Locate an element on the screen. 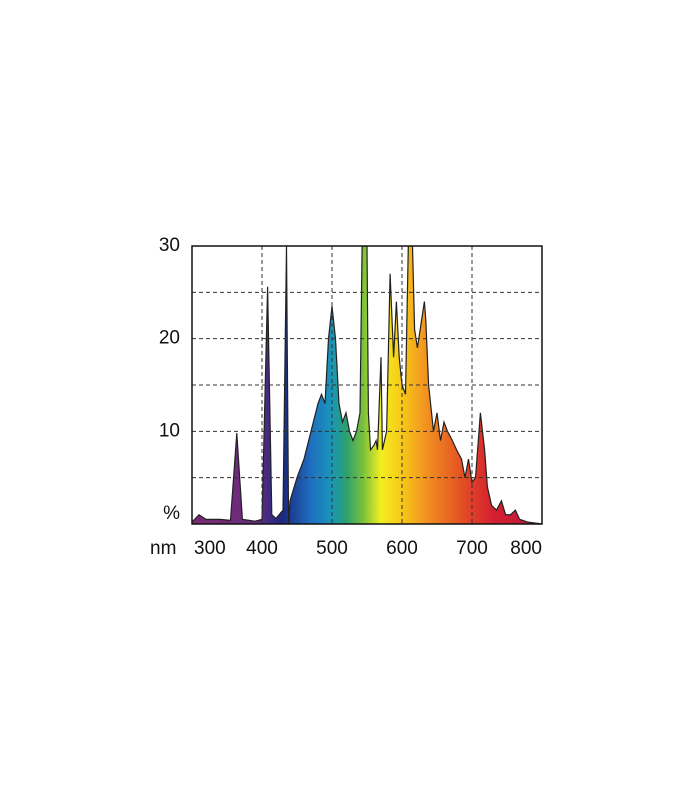  y-tick-label: 20 is located at coordinates (169, 338).